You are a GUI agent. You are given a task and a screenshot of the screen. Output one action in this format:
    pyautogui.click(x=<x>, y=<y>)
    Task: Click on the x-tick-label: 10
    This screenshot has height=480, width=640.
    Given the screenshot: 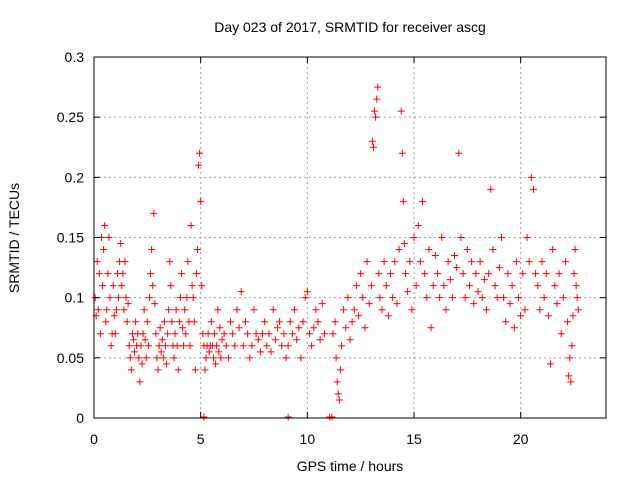 What is the action you would take?
    pyautogui.click(x=308, y=439)
    